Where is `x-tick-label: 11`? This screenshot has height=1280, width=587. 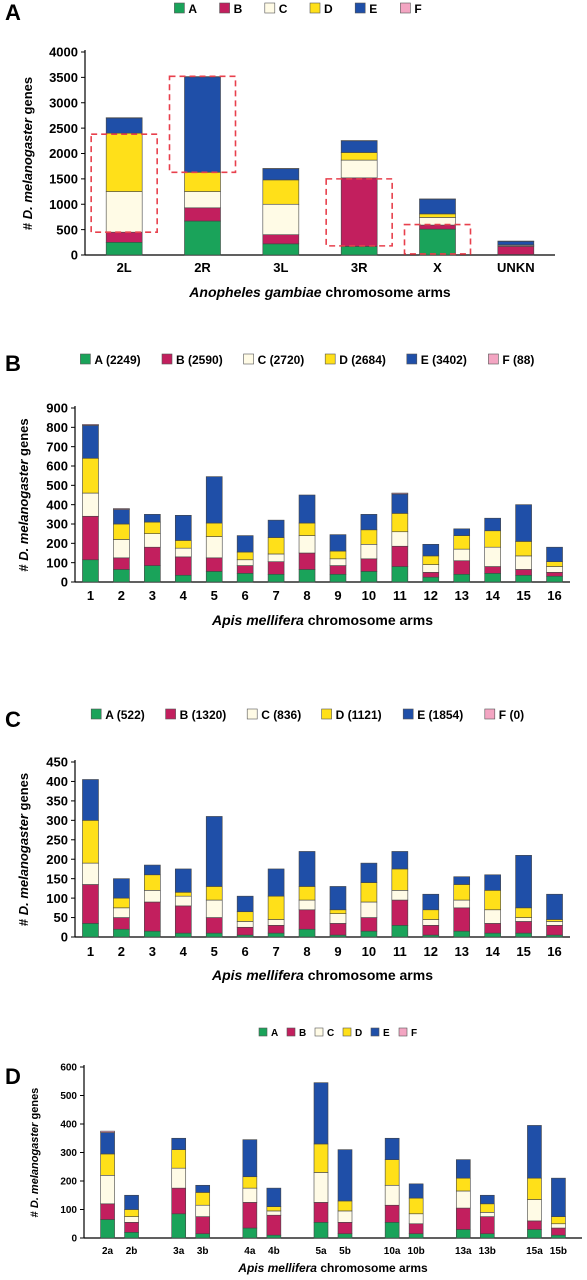
x-tick-label: 11 is located at coordinates (400, 951).